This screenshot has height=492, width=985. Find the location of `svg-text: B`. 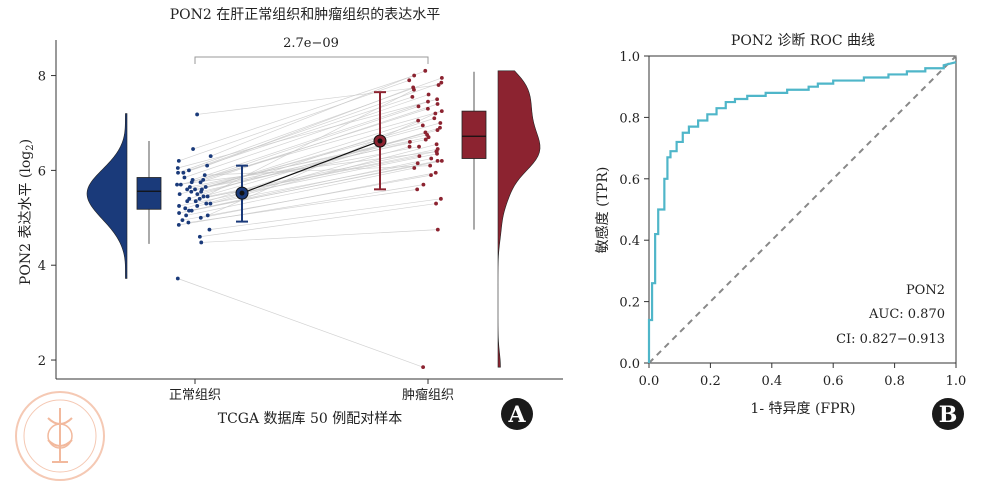

svg-text: B is located at coordinates (948, 415).